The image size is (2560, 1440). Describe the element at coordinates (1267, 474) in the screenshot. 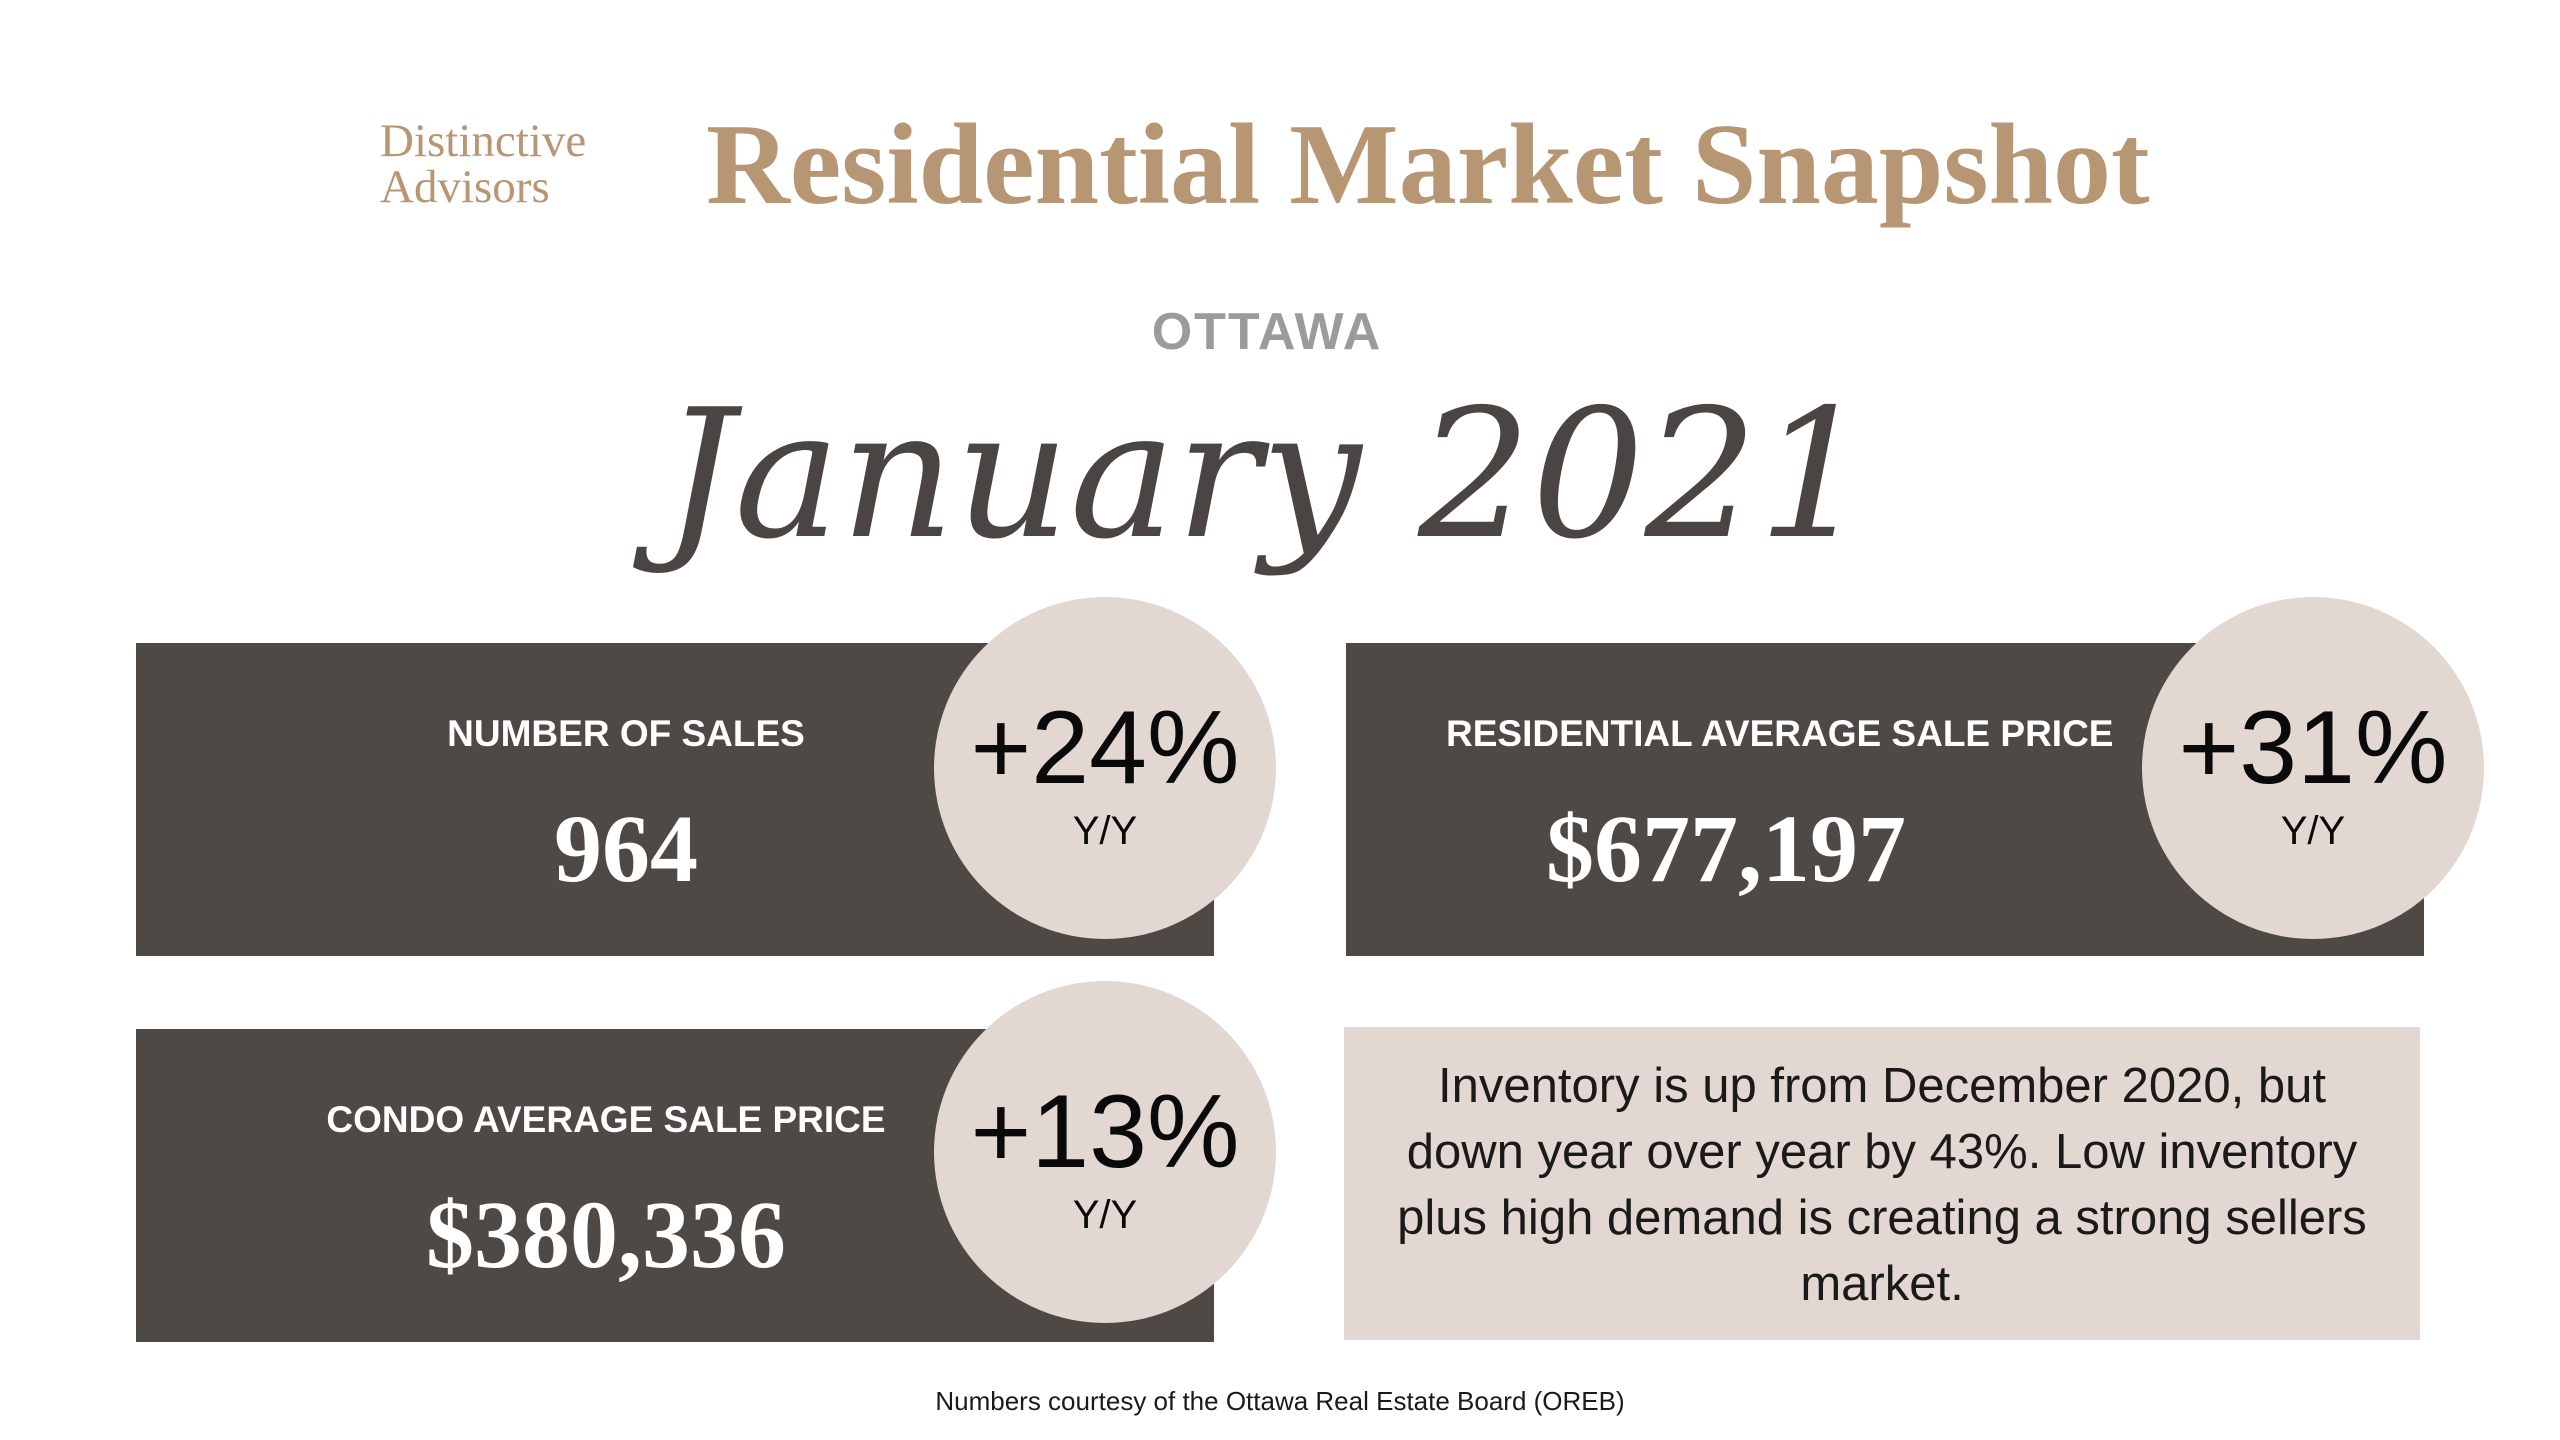

I see `period-heading: January 2021` at that location.